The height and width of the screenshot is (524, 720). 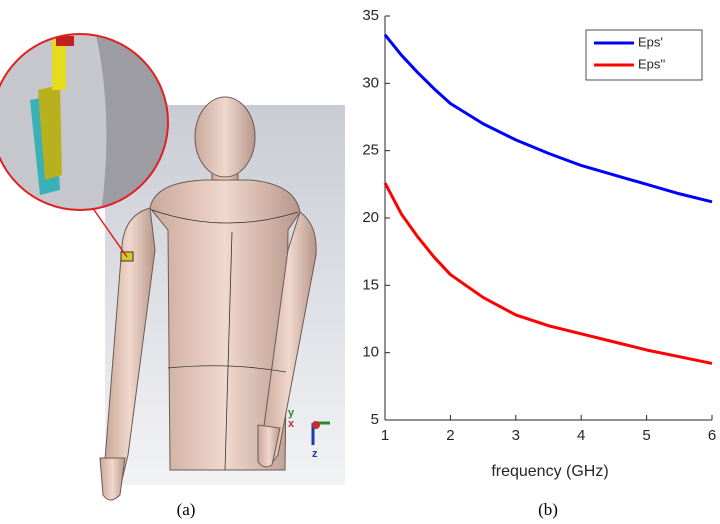 What do you see at coordinates (316, 425) in the screenshot?
I see `axis-x-dot` at bounding box center [316, 425].